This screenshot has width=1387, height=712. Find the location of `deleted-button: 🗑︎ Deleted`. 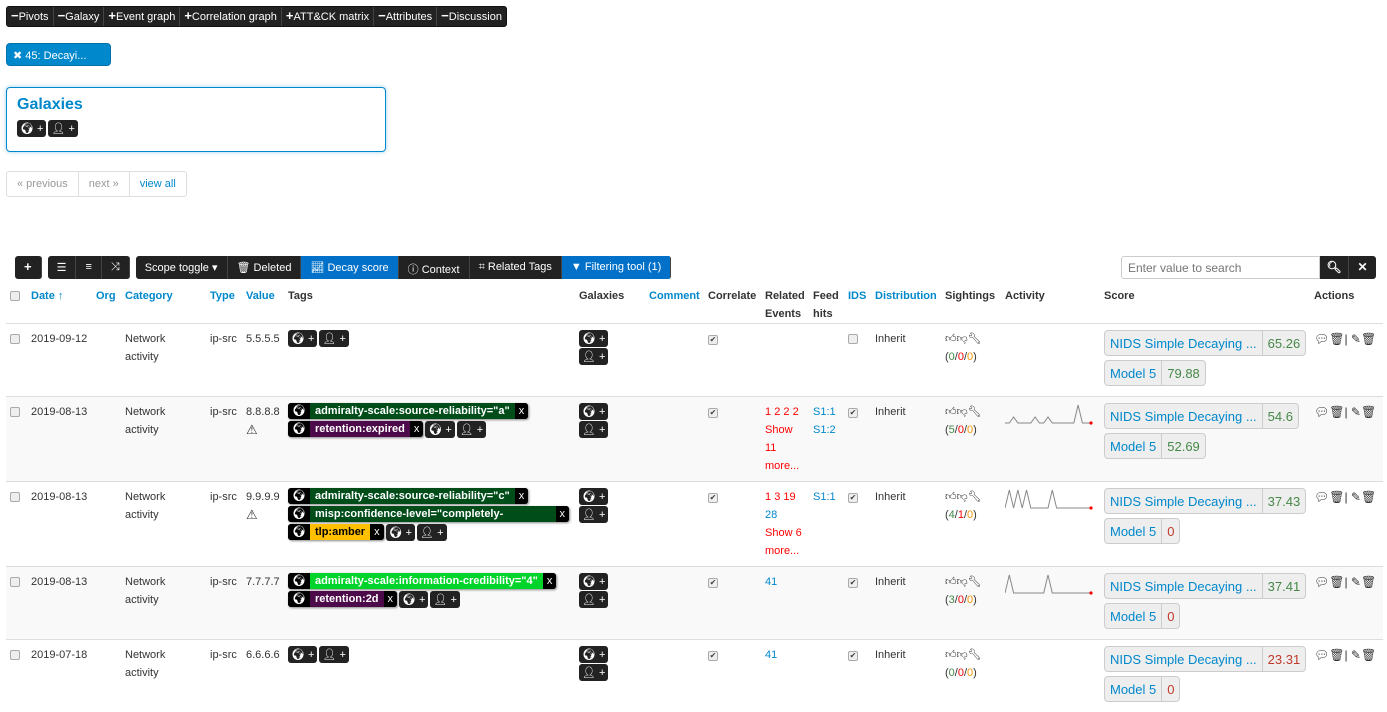

deleted-button: 🗑︎ Deleted is located at coordinates (265, 267).